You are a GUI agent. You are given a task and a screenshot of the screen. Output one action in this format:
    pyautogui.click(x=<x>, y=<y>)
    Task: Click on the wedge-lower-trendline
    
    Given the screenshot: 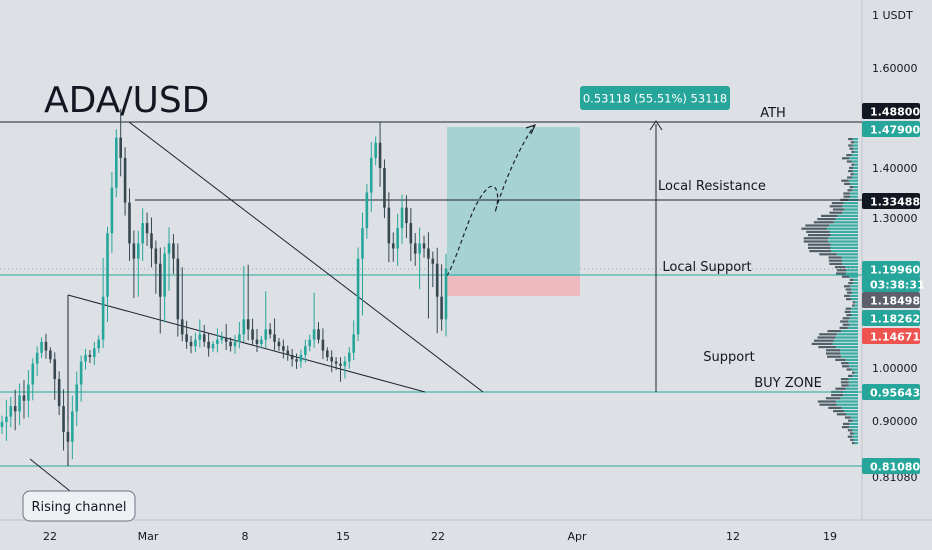 What is the action you would take?
    pyautogui.click(x=246, y=343)
    